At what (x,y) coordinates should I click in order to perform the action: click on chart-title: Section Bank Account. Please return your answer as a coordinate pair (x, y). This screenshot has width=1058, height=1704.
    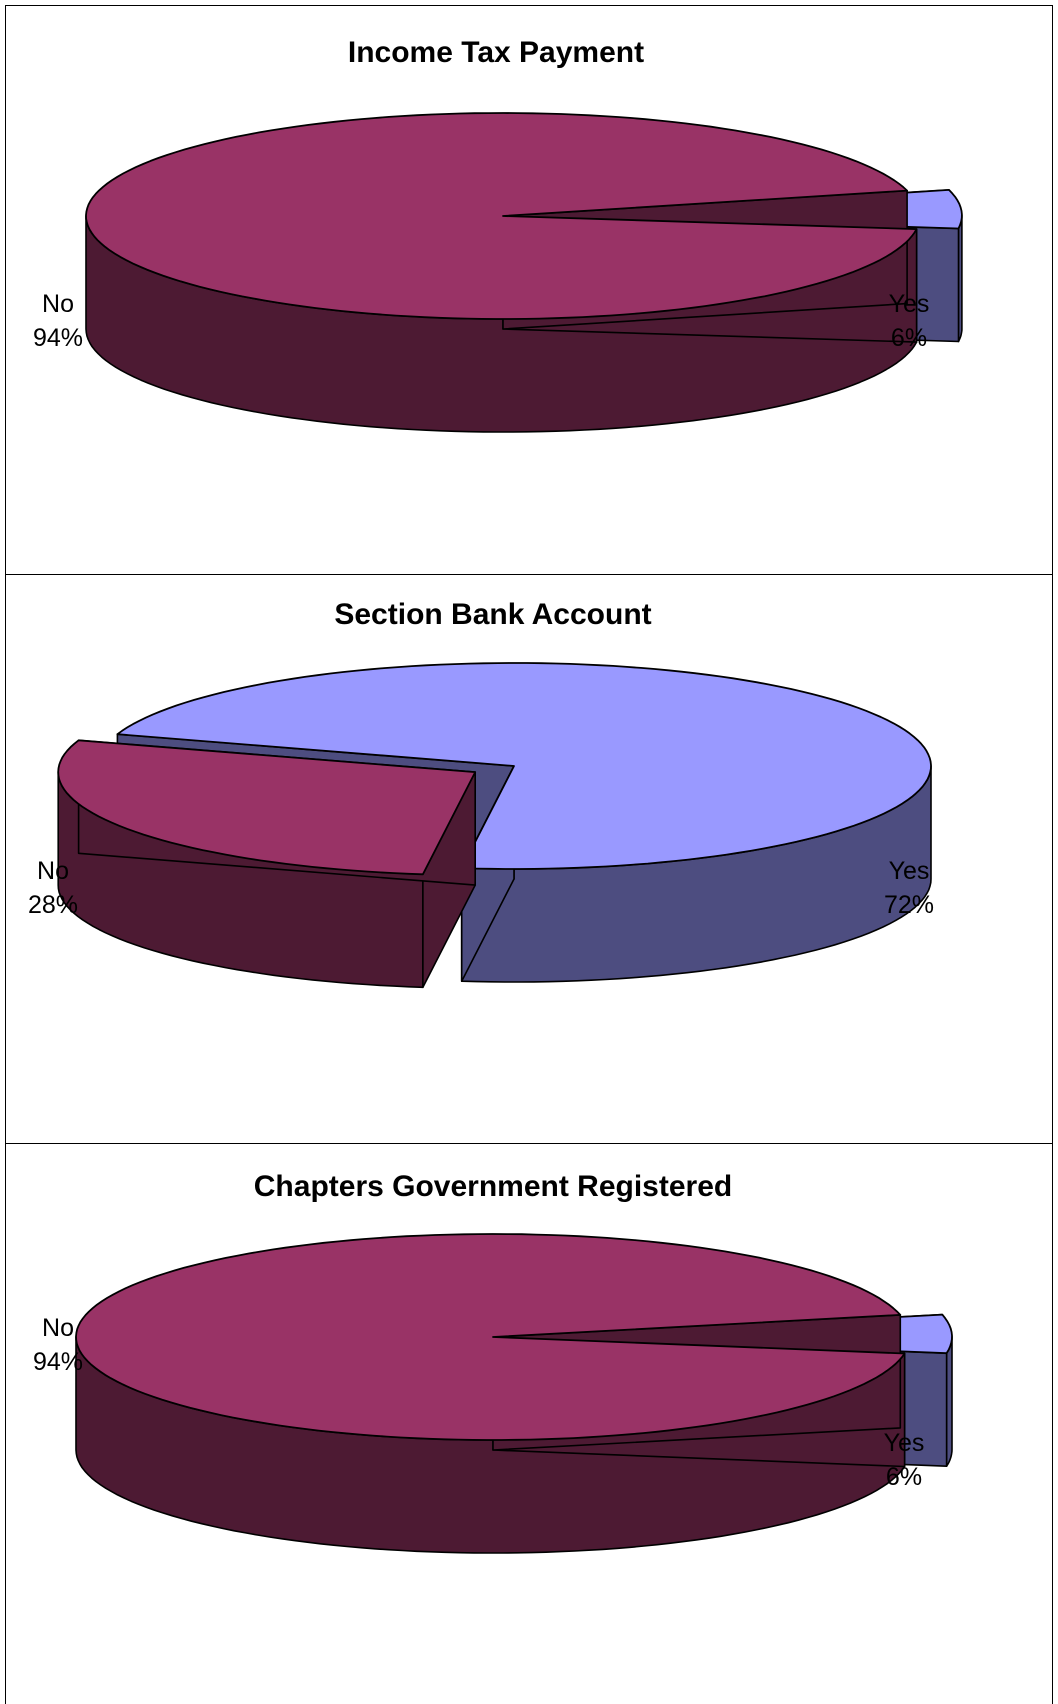
    Looking at the image, I should click on (492, 614).